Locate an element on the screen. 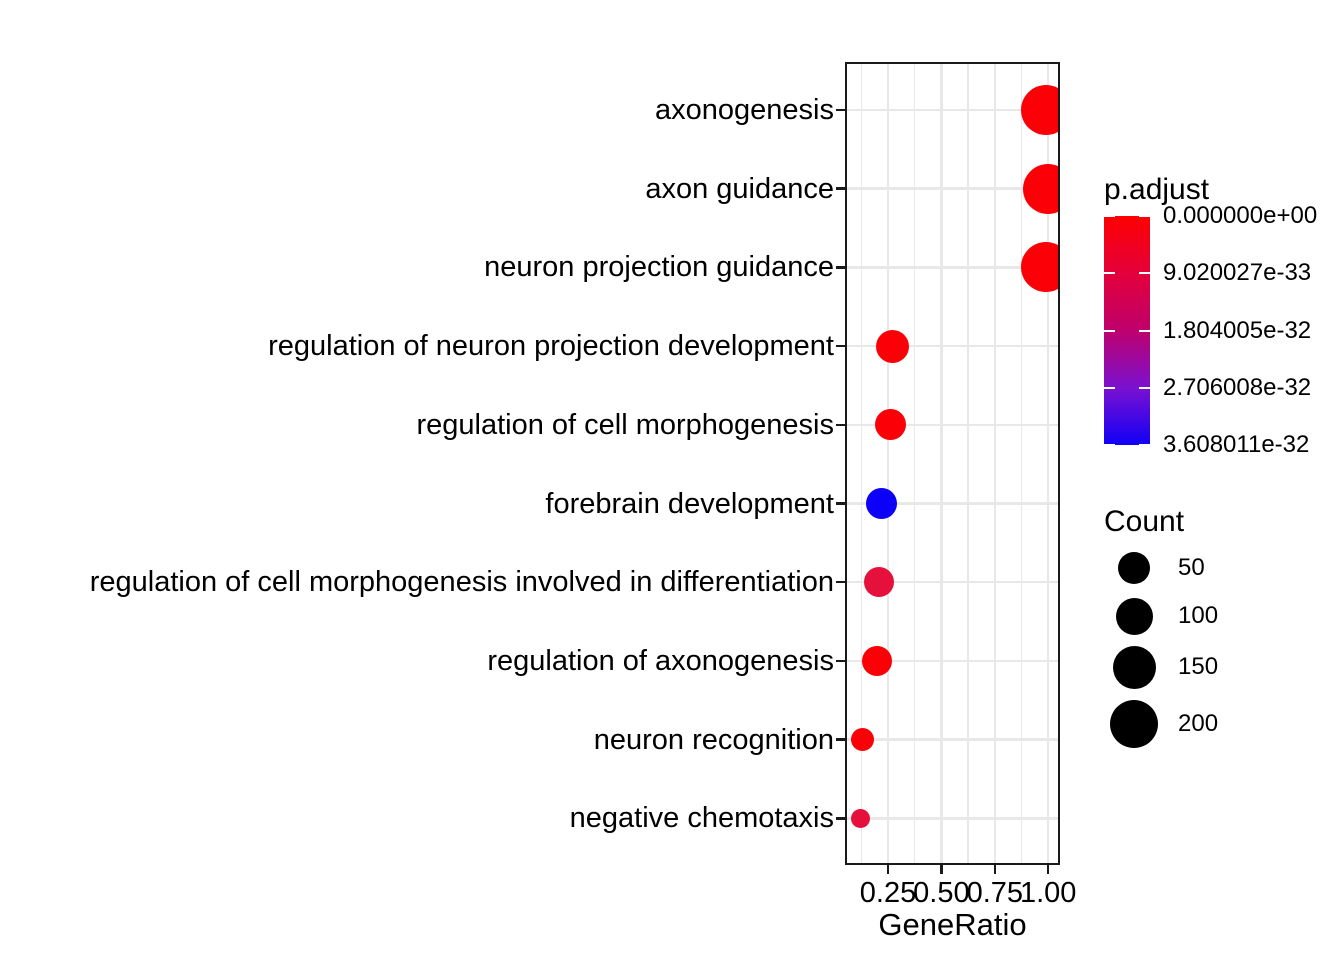 The width and height of the screenshot is (1344, 960). x-axis-tick-label: 0.50 is located at coordinates (941, 893).